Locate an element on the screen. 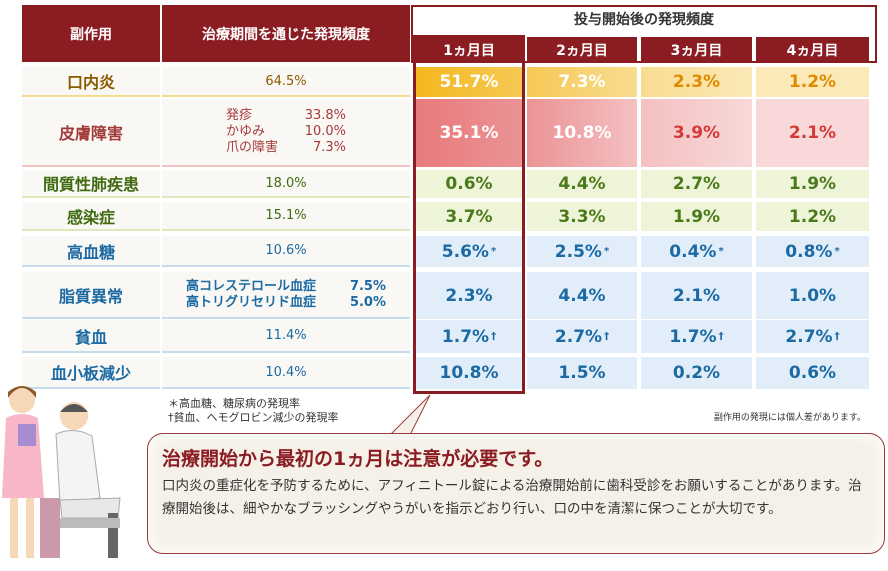 Image resolution: width=888 pixels, height=571 pixels. header-overall: 治療期間を通じた発現頻度 is located at coordinates (286, 33).